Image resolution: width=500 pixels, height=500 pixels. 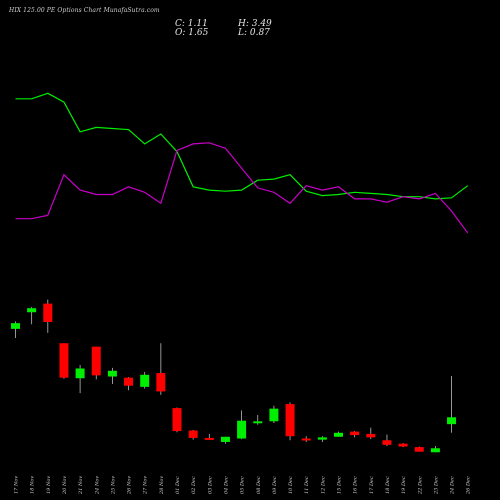 What do you see at coordinates (340, 485) in the screenshot?
I see `x-tick-label: 15 Dec` at bounding box center [340, 485].